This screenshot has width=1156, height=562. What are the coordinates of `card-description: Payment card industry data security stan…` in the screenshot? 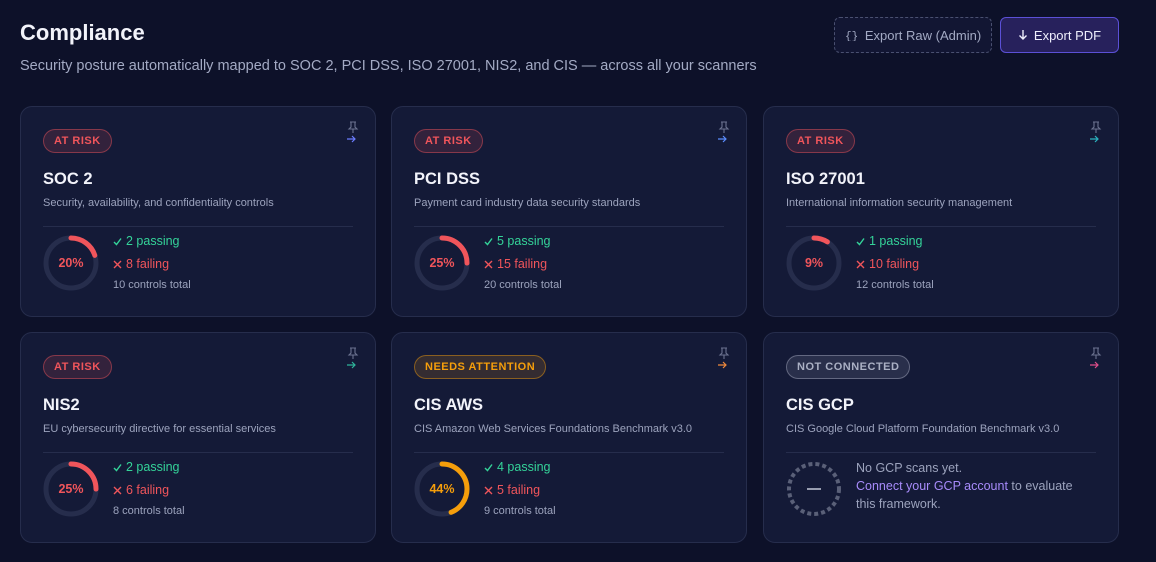 It's located at (527, 203).